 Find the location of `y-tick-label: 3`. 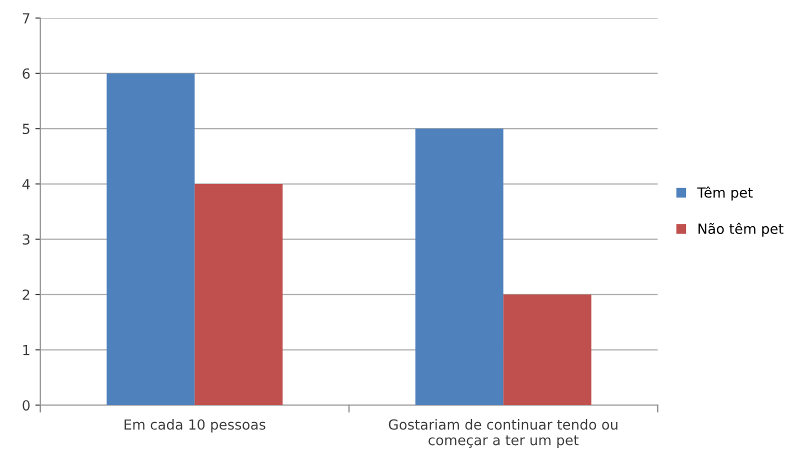

y-tick-label: 3 is located at coordinates (26, 239).